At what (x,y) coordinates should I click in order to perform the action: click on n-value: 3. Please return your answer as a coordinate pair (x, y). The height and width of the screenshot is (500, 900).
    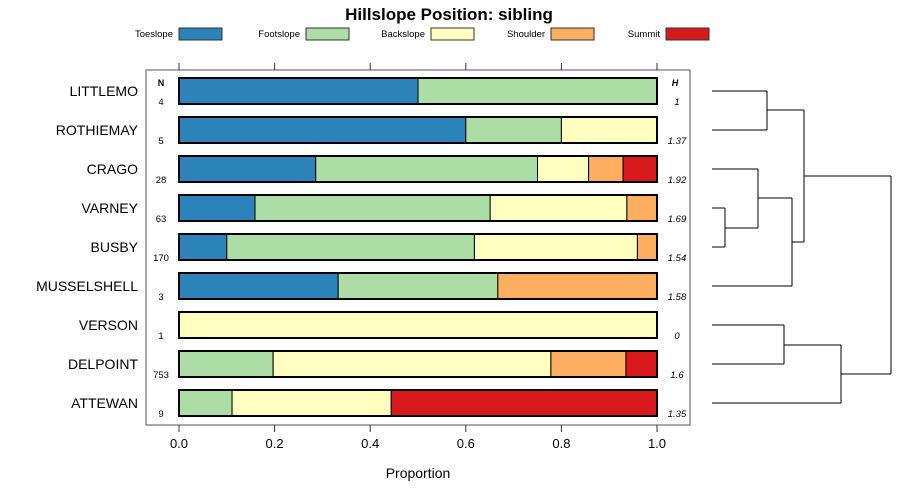
    Looking at the image, I should click on (160, 297).